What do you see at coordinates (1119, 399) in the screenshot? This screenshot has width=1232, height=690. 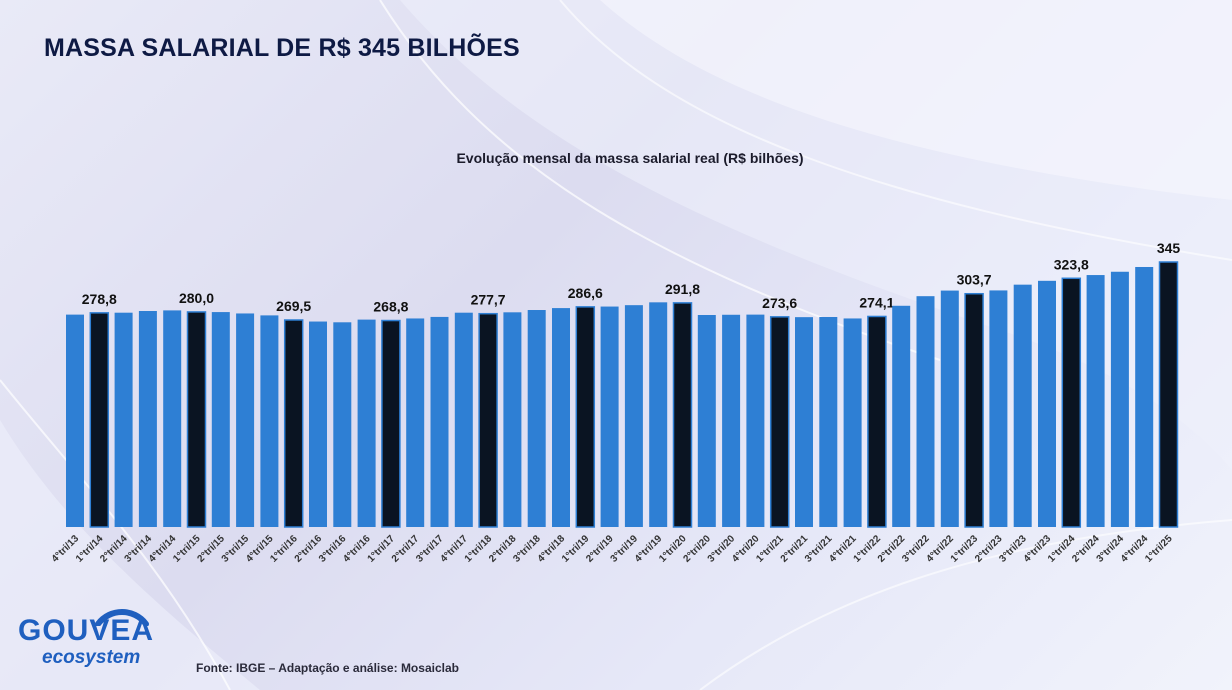 I see `bar-3°tri/24` at bounding box center [1119, 399].